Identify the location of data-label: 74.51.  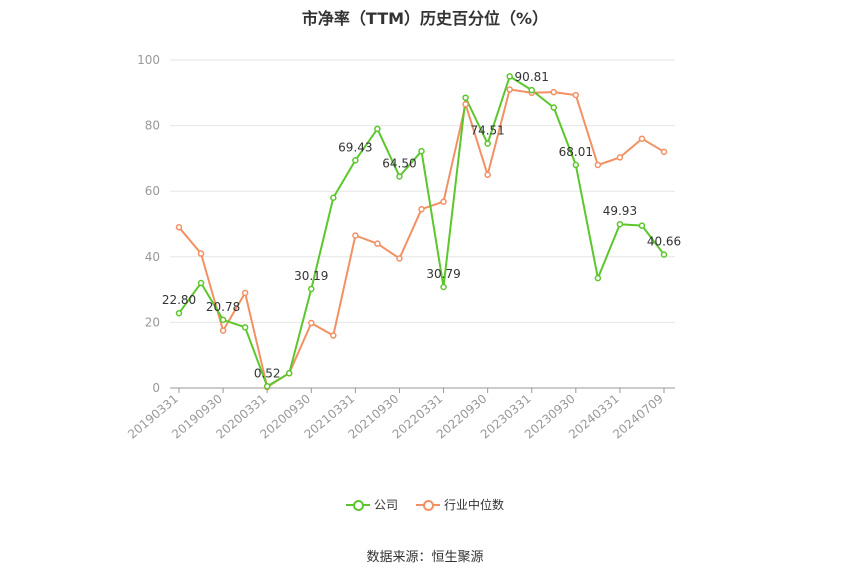
(487, 131).